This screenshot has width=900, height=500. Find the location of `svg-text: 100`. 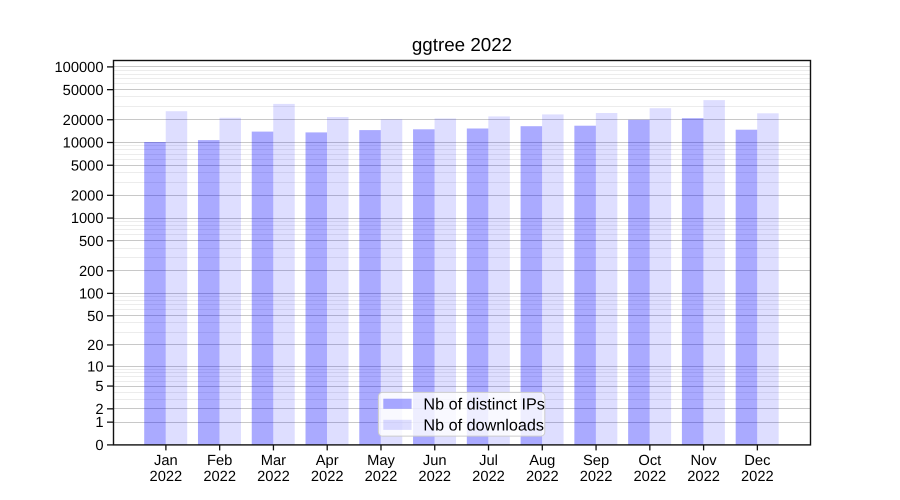

svg-text: 100 is located at coordinates (91, 294).